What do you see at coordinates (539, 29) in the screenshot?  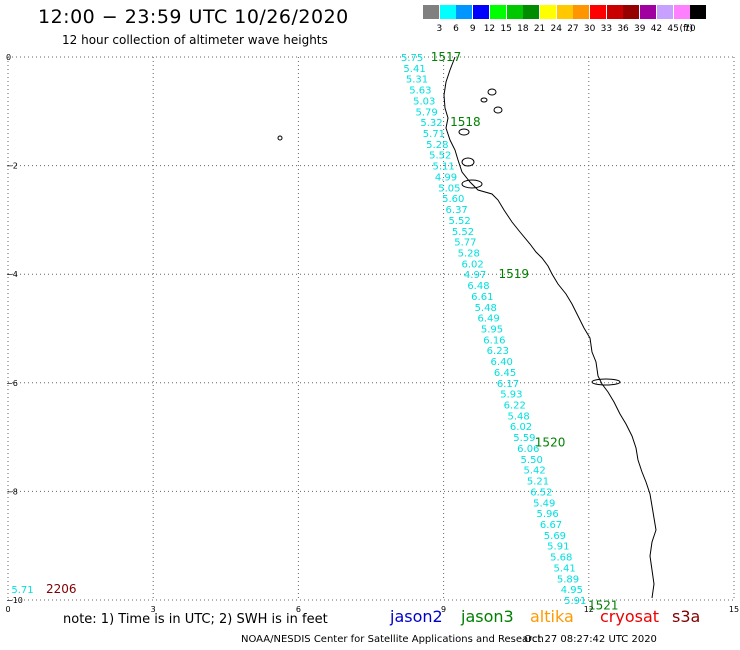 I see `scale-label: 21` at bounding box center [539, 29].